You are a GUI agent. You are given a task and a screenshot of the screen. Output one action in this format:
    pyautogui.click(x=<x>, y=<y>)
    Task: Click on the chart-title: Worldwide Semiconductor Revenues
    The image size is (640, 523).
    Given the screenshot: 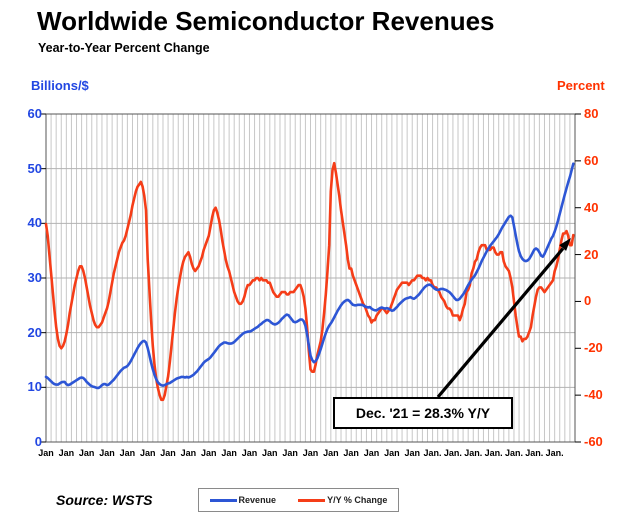 What is the action you would take?
    pyautogui.click(x=266, y=21)
    